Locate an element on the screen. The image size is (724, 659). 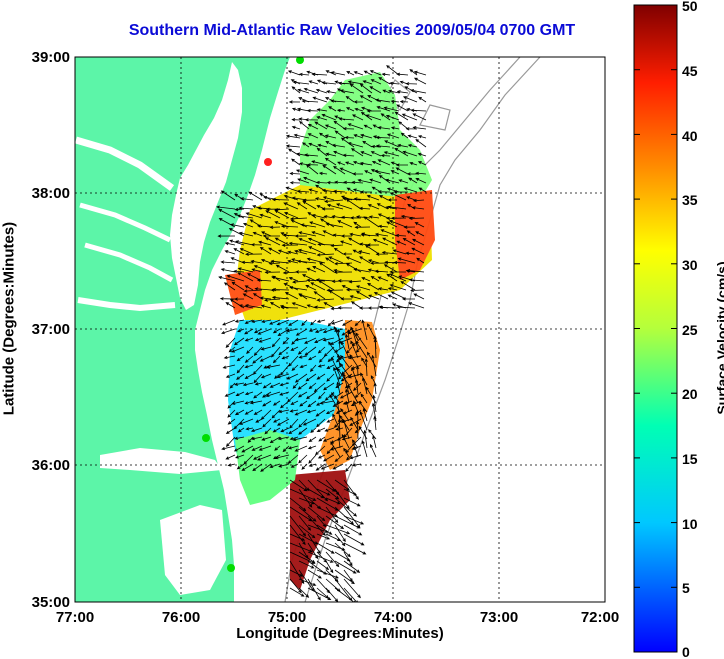
station-marker-red is located at coordinates (268, 162).